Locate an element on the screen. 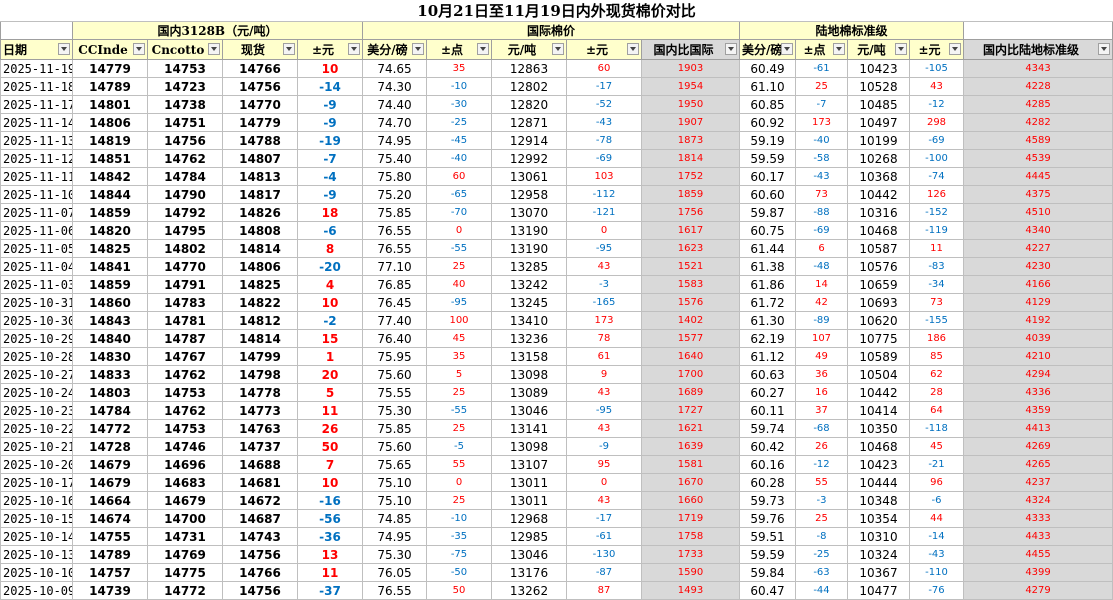 The width and height of the screenshot is (1113, 600). cell-intl-yuan-ton: 13176 is located at coordinates (529, 572).